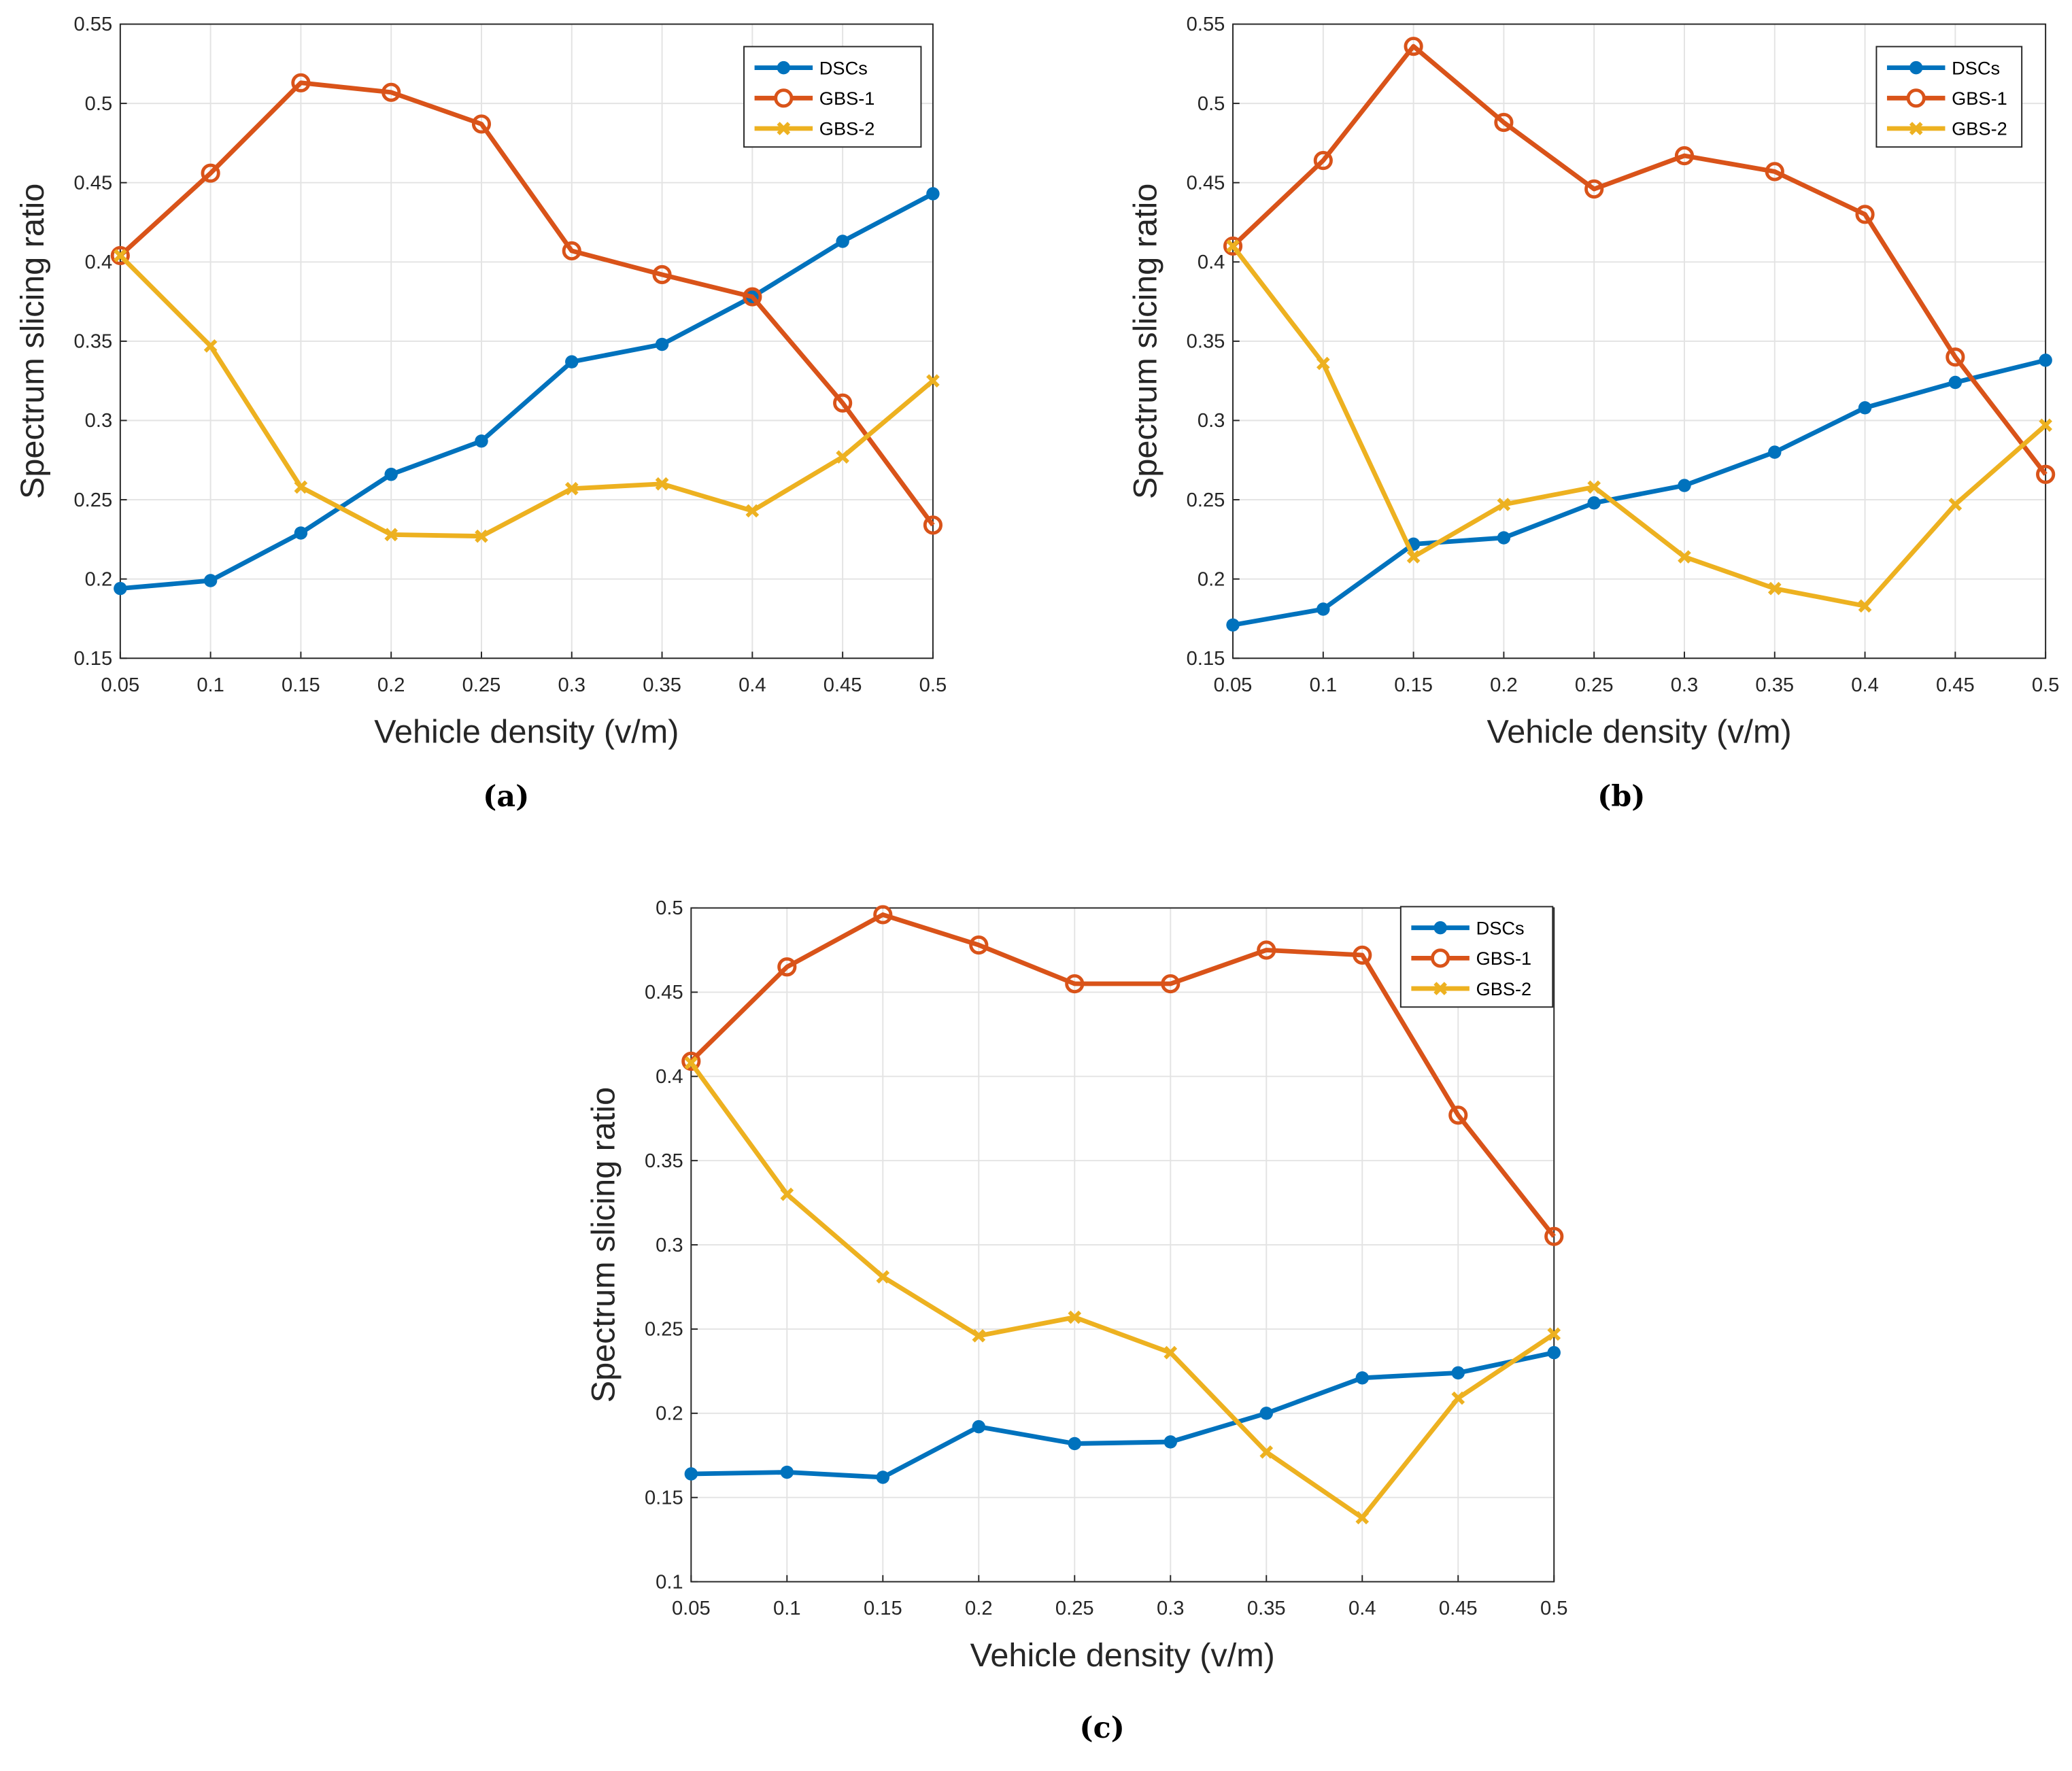  I want to click on x-axis-label: Vehicle density (v/m), so click(526, 732).